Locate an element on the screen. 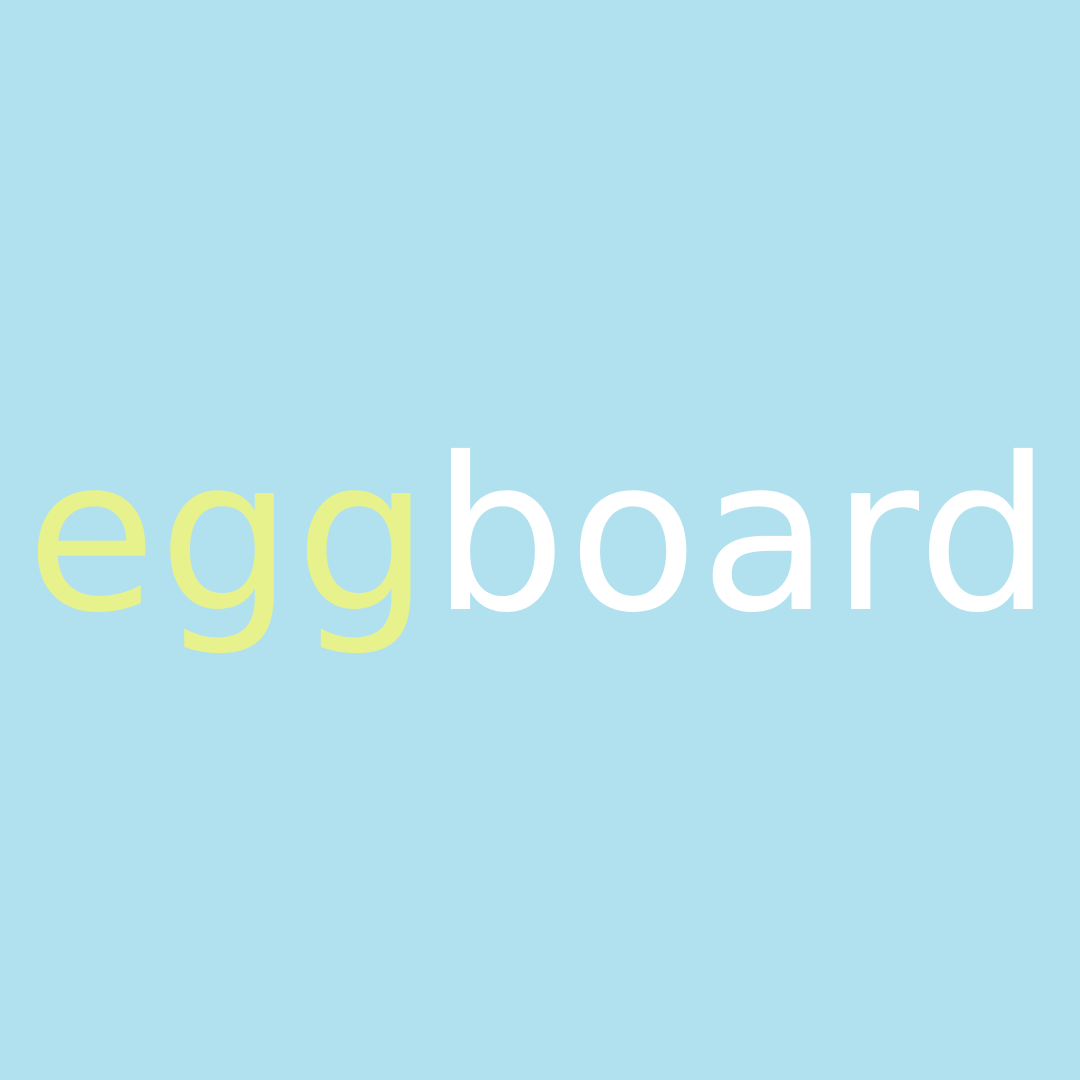  logo-part-egg: egg is located at coordinates (229, 535).